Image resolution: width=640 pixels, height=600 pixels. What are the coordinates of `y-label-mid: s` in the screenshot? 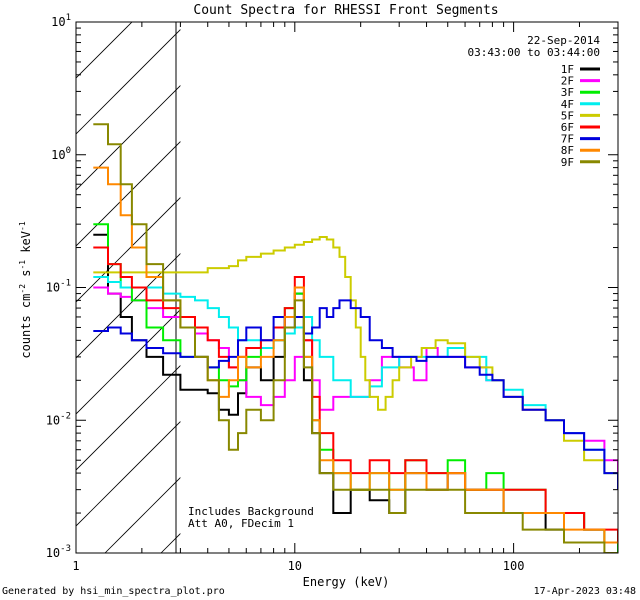 It's located at (26, 277).